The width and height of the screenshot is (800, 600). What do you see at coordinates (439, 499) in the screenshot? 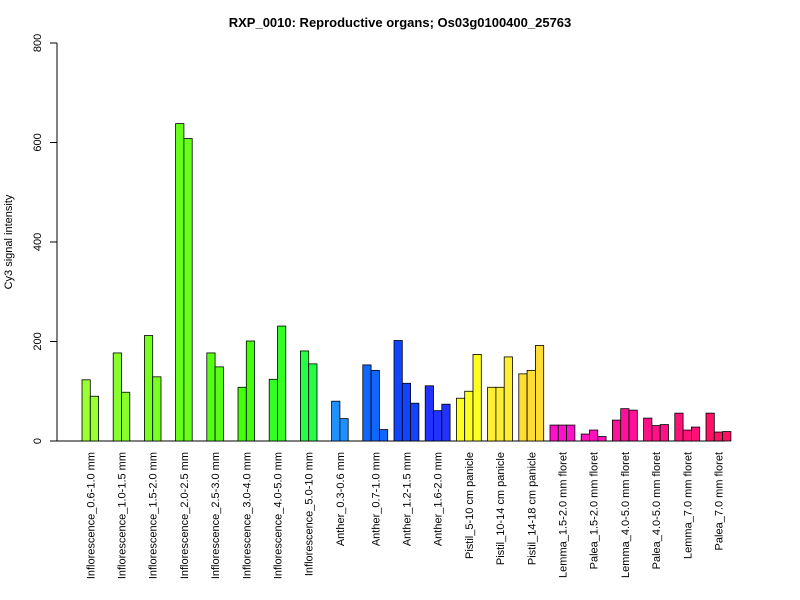
I see `category-label: Anther_1.6-2.0 mm` at bounding box center [439, 499].